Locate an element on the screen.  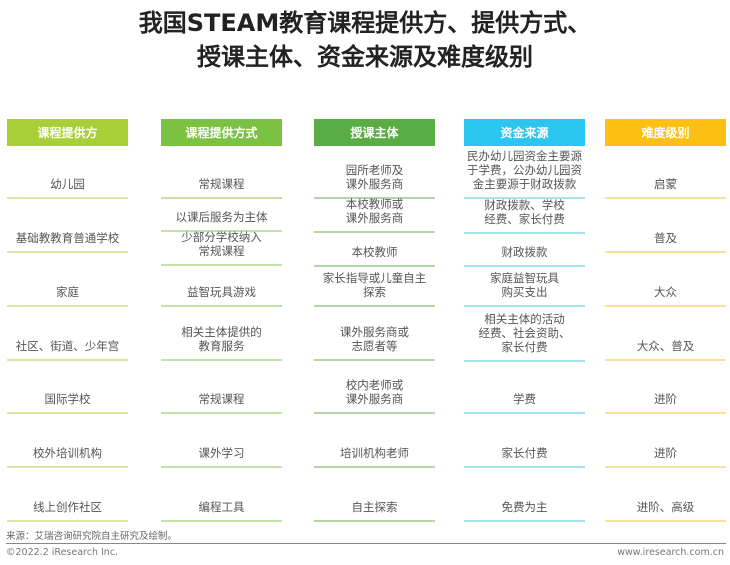
cell-text: 线上创作社区 is located at coordinates (67, 507).